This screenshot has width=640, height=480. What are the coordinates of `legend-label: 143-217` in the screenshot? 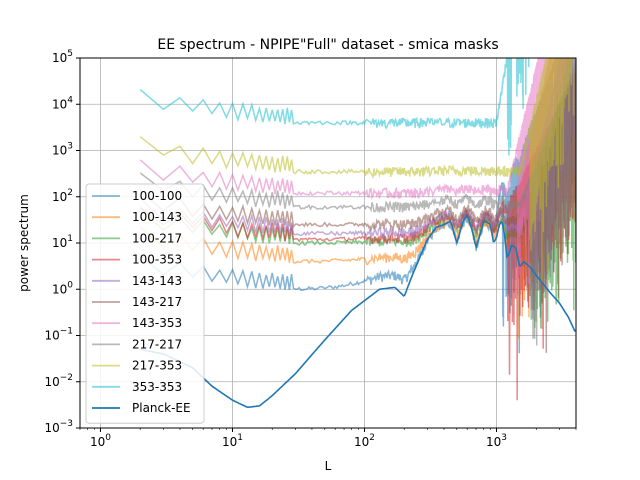 It's located at (157, 302).